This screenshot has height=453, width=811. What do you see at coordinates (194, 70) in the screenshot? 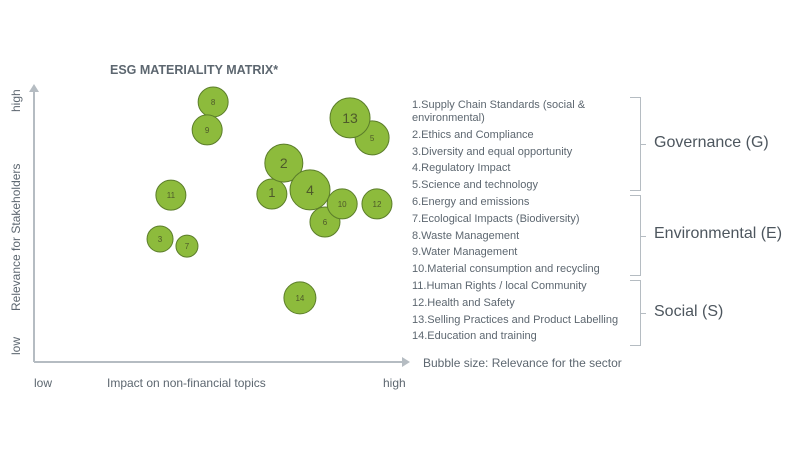
I see `chart-title: ESG MATERIALITY MATRIX*` at bounding box center [194, 70].